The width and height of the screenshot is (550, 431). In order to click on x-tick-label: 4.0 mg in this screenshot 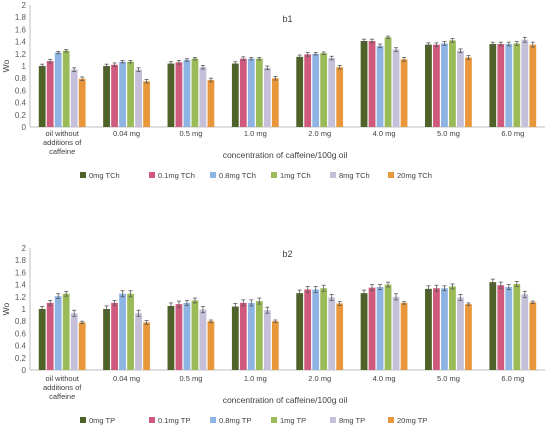, I will do `click(384, 133)`.